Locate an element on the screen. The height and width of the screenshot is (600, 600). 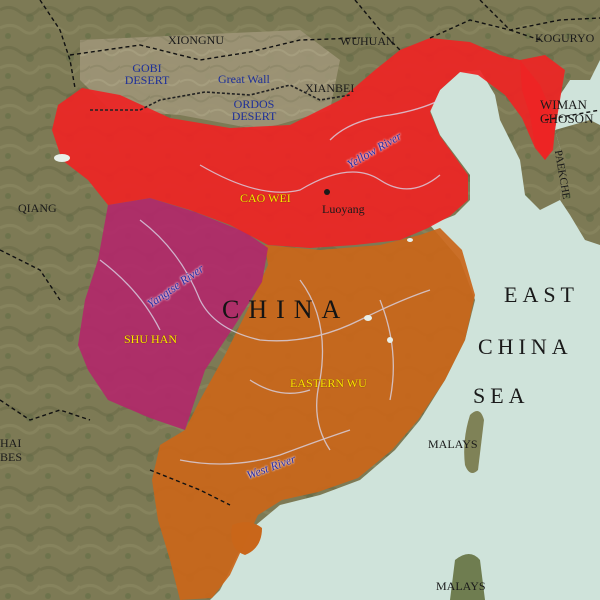
label-cao-wei: CAO WEI is located at coordinates (265, 198).